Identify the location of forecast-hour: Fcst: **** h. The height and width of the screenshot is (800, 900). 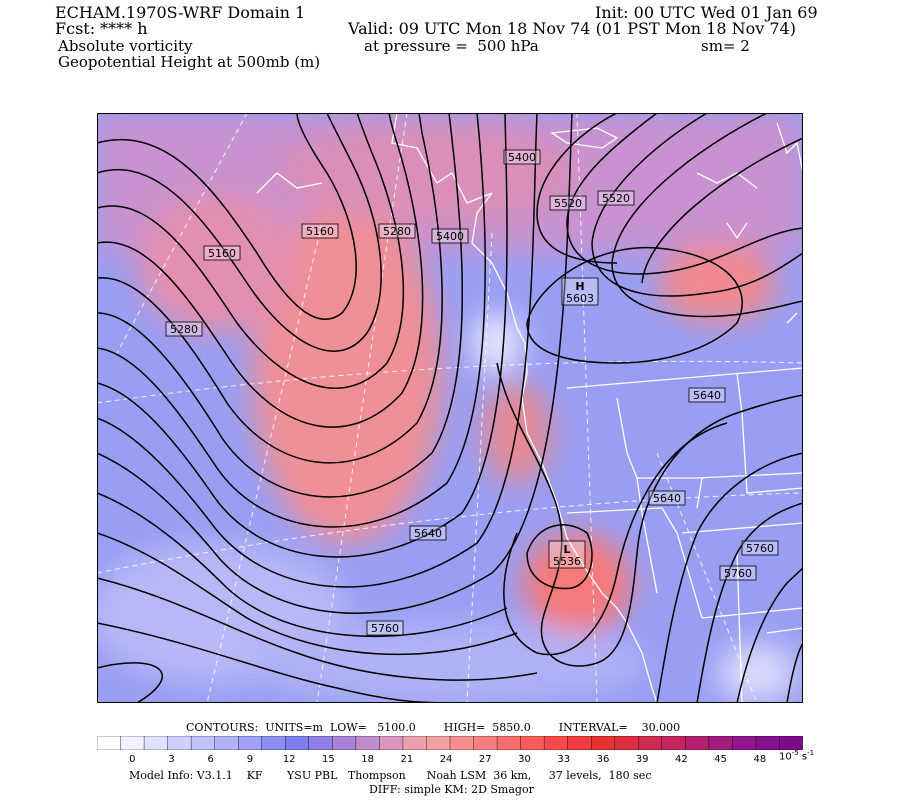
(101, 28).